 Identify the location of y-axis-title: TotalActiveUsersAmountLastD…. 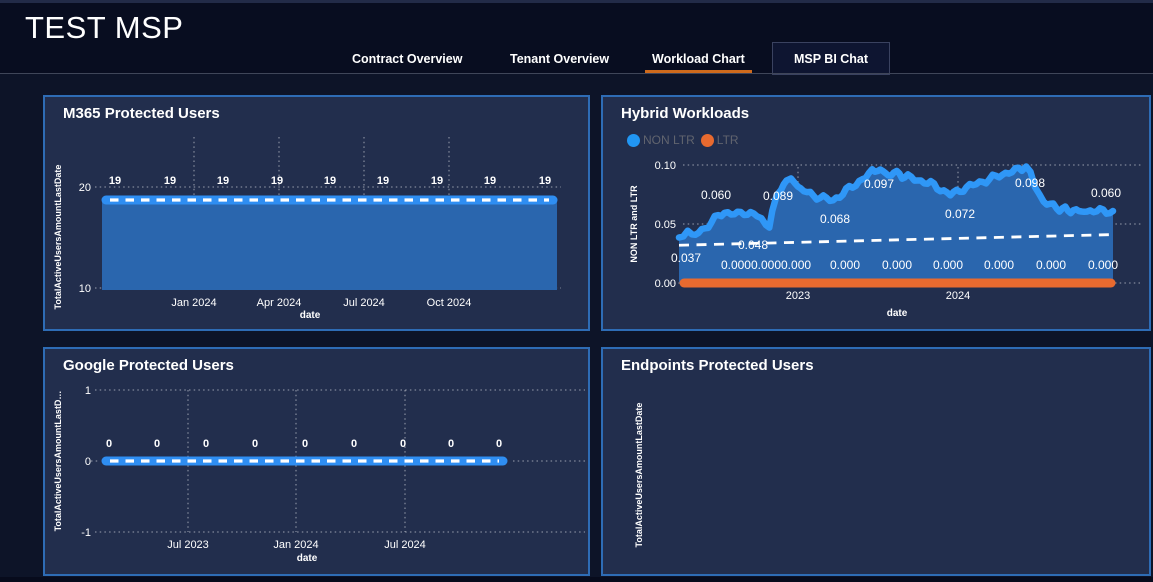
(58, 461).